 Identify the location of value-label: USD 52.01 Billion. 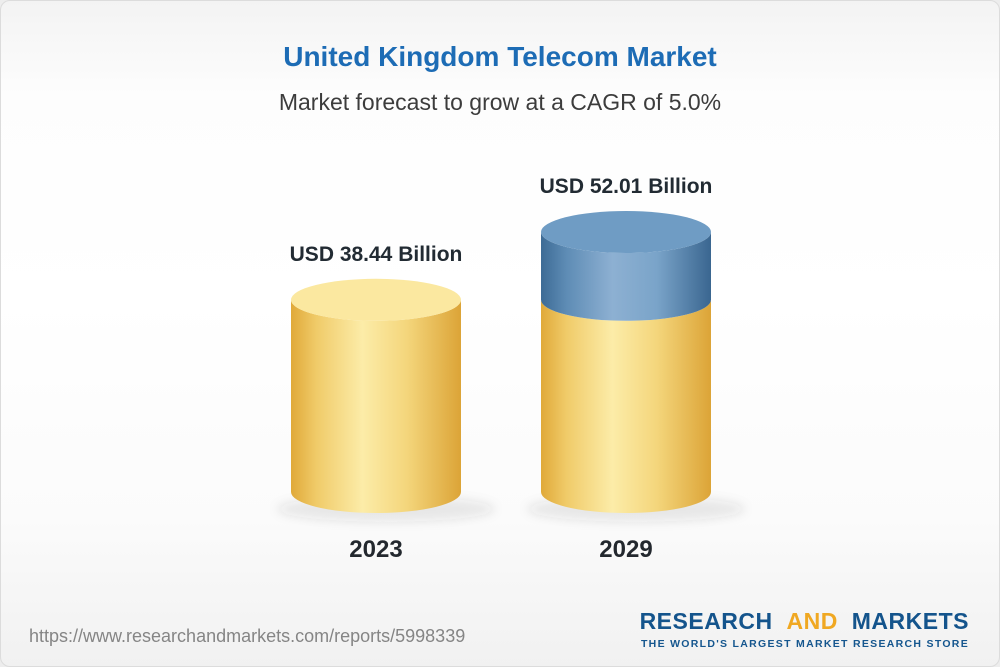
(626, 186).